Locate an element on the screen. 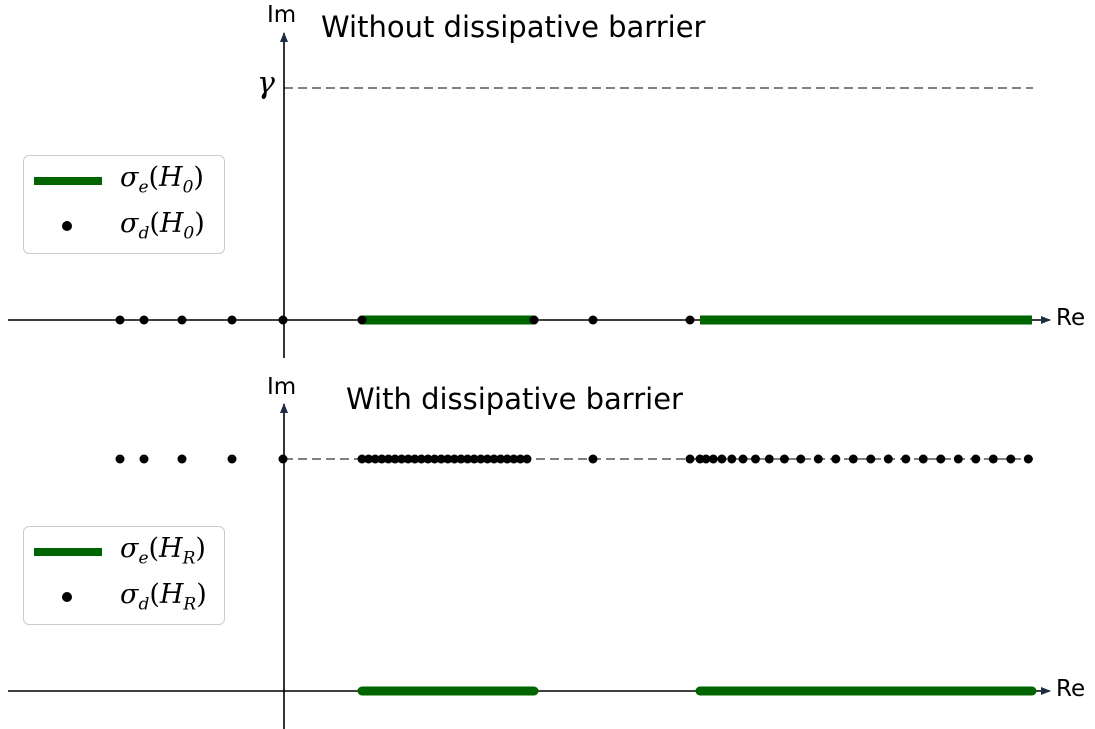 The height and width of the screenshot is (729, 1095). top-panel-title: Without dissipative barrier is located at coordinates (513, 27).